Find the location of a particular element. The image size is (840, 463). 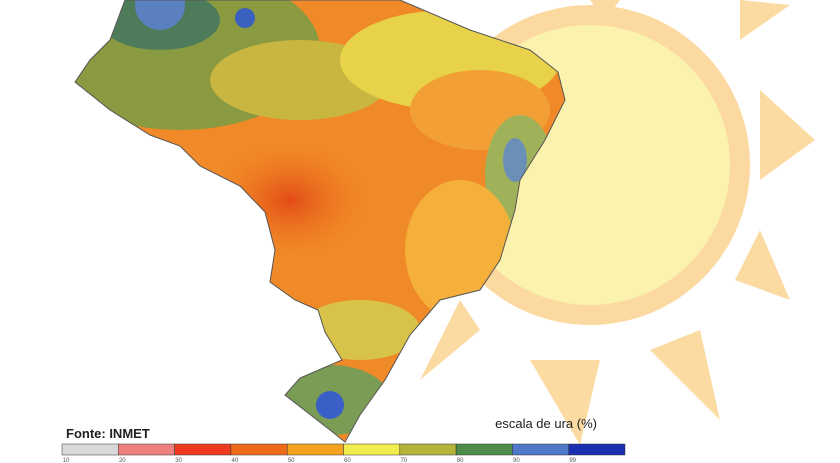

legend-tick: 70 is located at coordinates (403, 460).